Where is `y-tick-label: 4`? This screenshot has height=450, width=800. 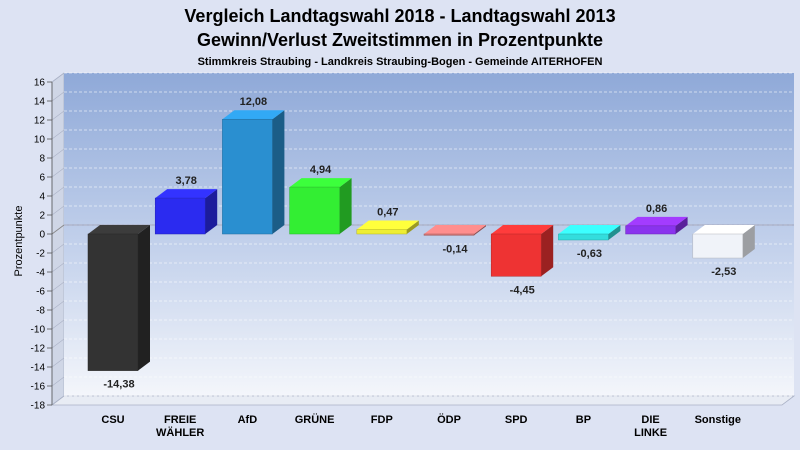 y-tick-label: 4 is located at coordinates (42, 197).